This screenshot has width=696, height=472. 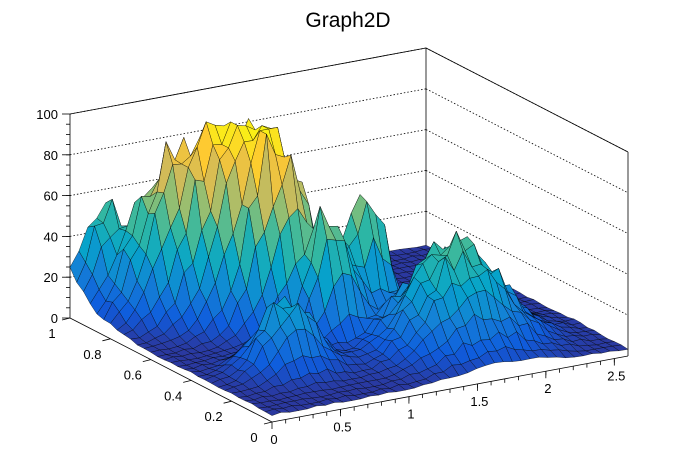 What do you see at coordinates (51, 236) in the screenshot?
I see `z-tick-label: 40` at bounding box center [51, 236].